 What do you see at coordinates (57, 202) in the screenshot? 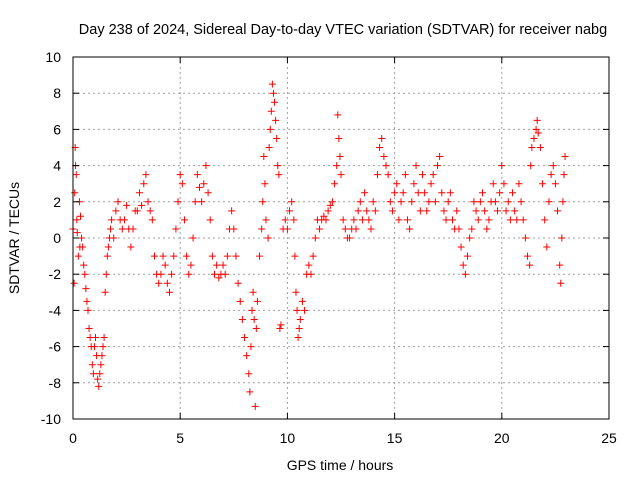
I see `y-tick-label: 2` at bounding box center [57, 202].